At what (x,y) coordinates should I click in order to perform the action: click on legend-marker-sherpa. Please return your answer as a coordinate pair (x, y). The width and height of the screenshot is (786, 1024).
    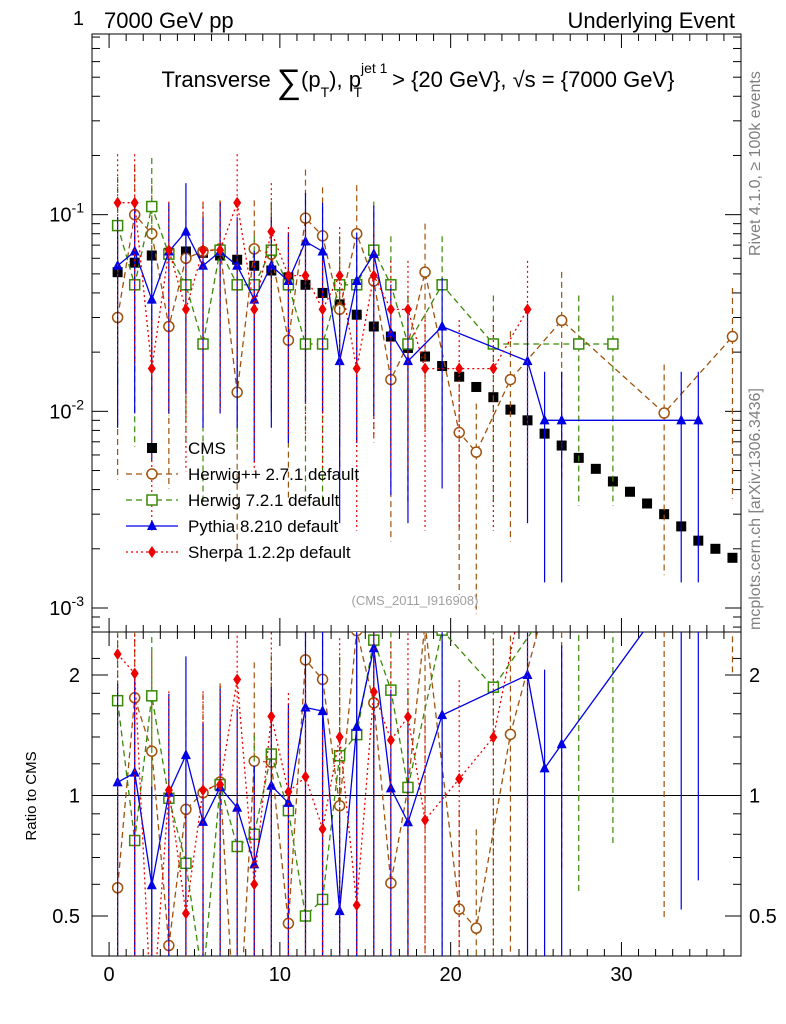
    Looking at the image, I should click on (152, 552).